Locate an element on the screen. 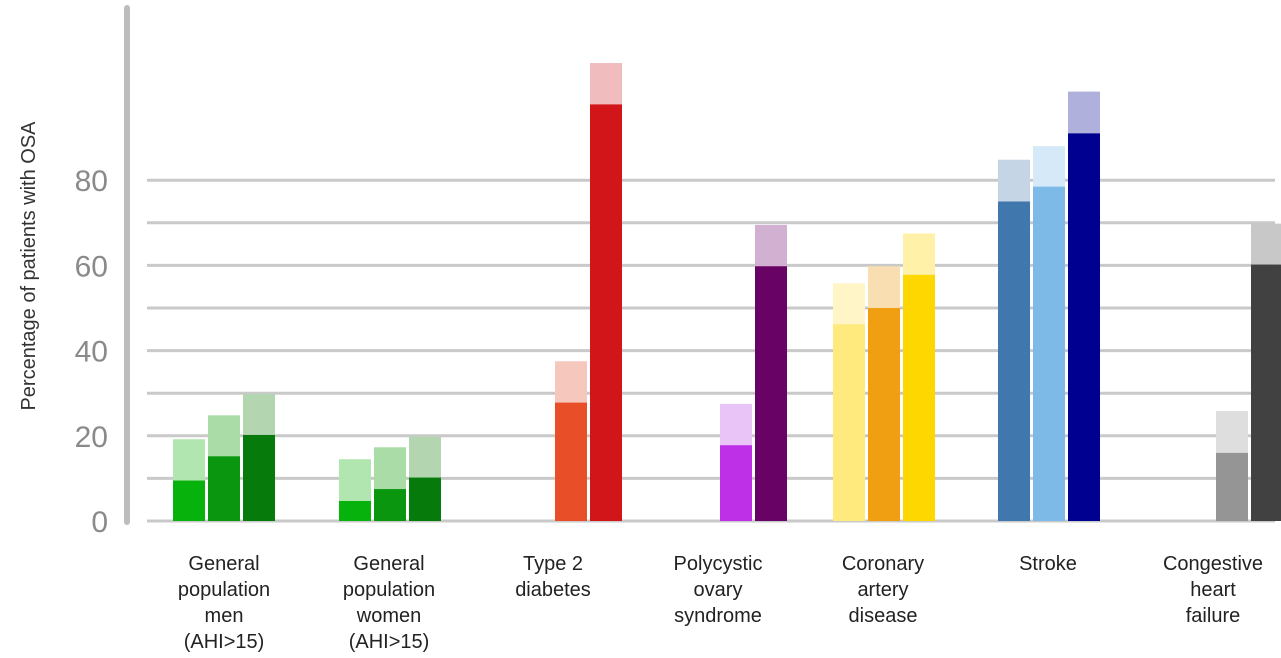 The height and width of the screenshot is (658, 1281). y-tick-label: 20 is located at coordinates (91, 437).